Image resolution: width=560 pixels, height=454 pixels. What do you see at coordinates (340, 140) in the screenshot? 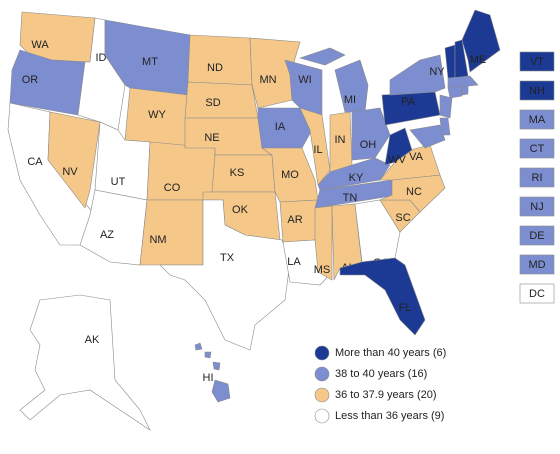
I see `state-label: IN` at bounding box center [340, 140].